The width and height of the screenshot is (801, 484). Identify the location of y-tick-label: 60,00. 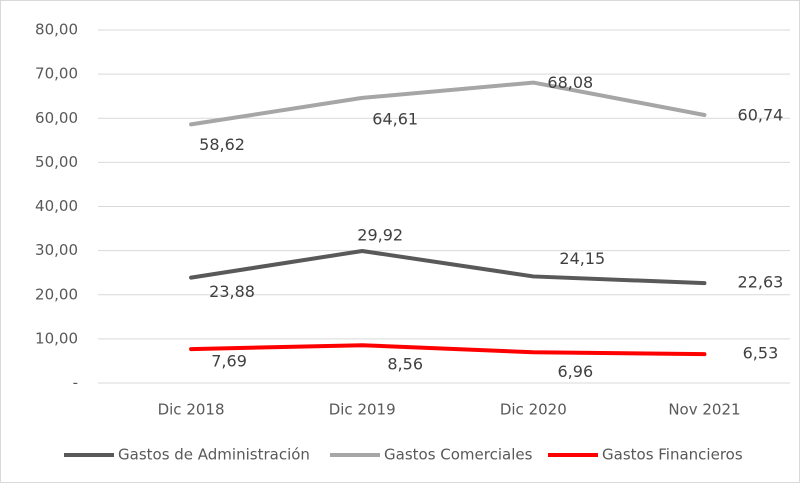
(56, 118).